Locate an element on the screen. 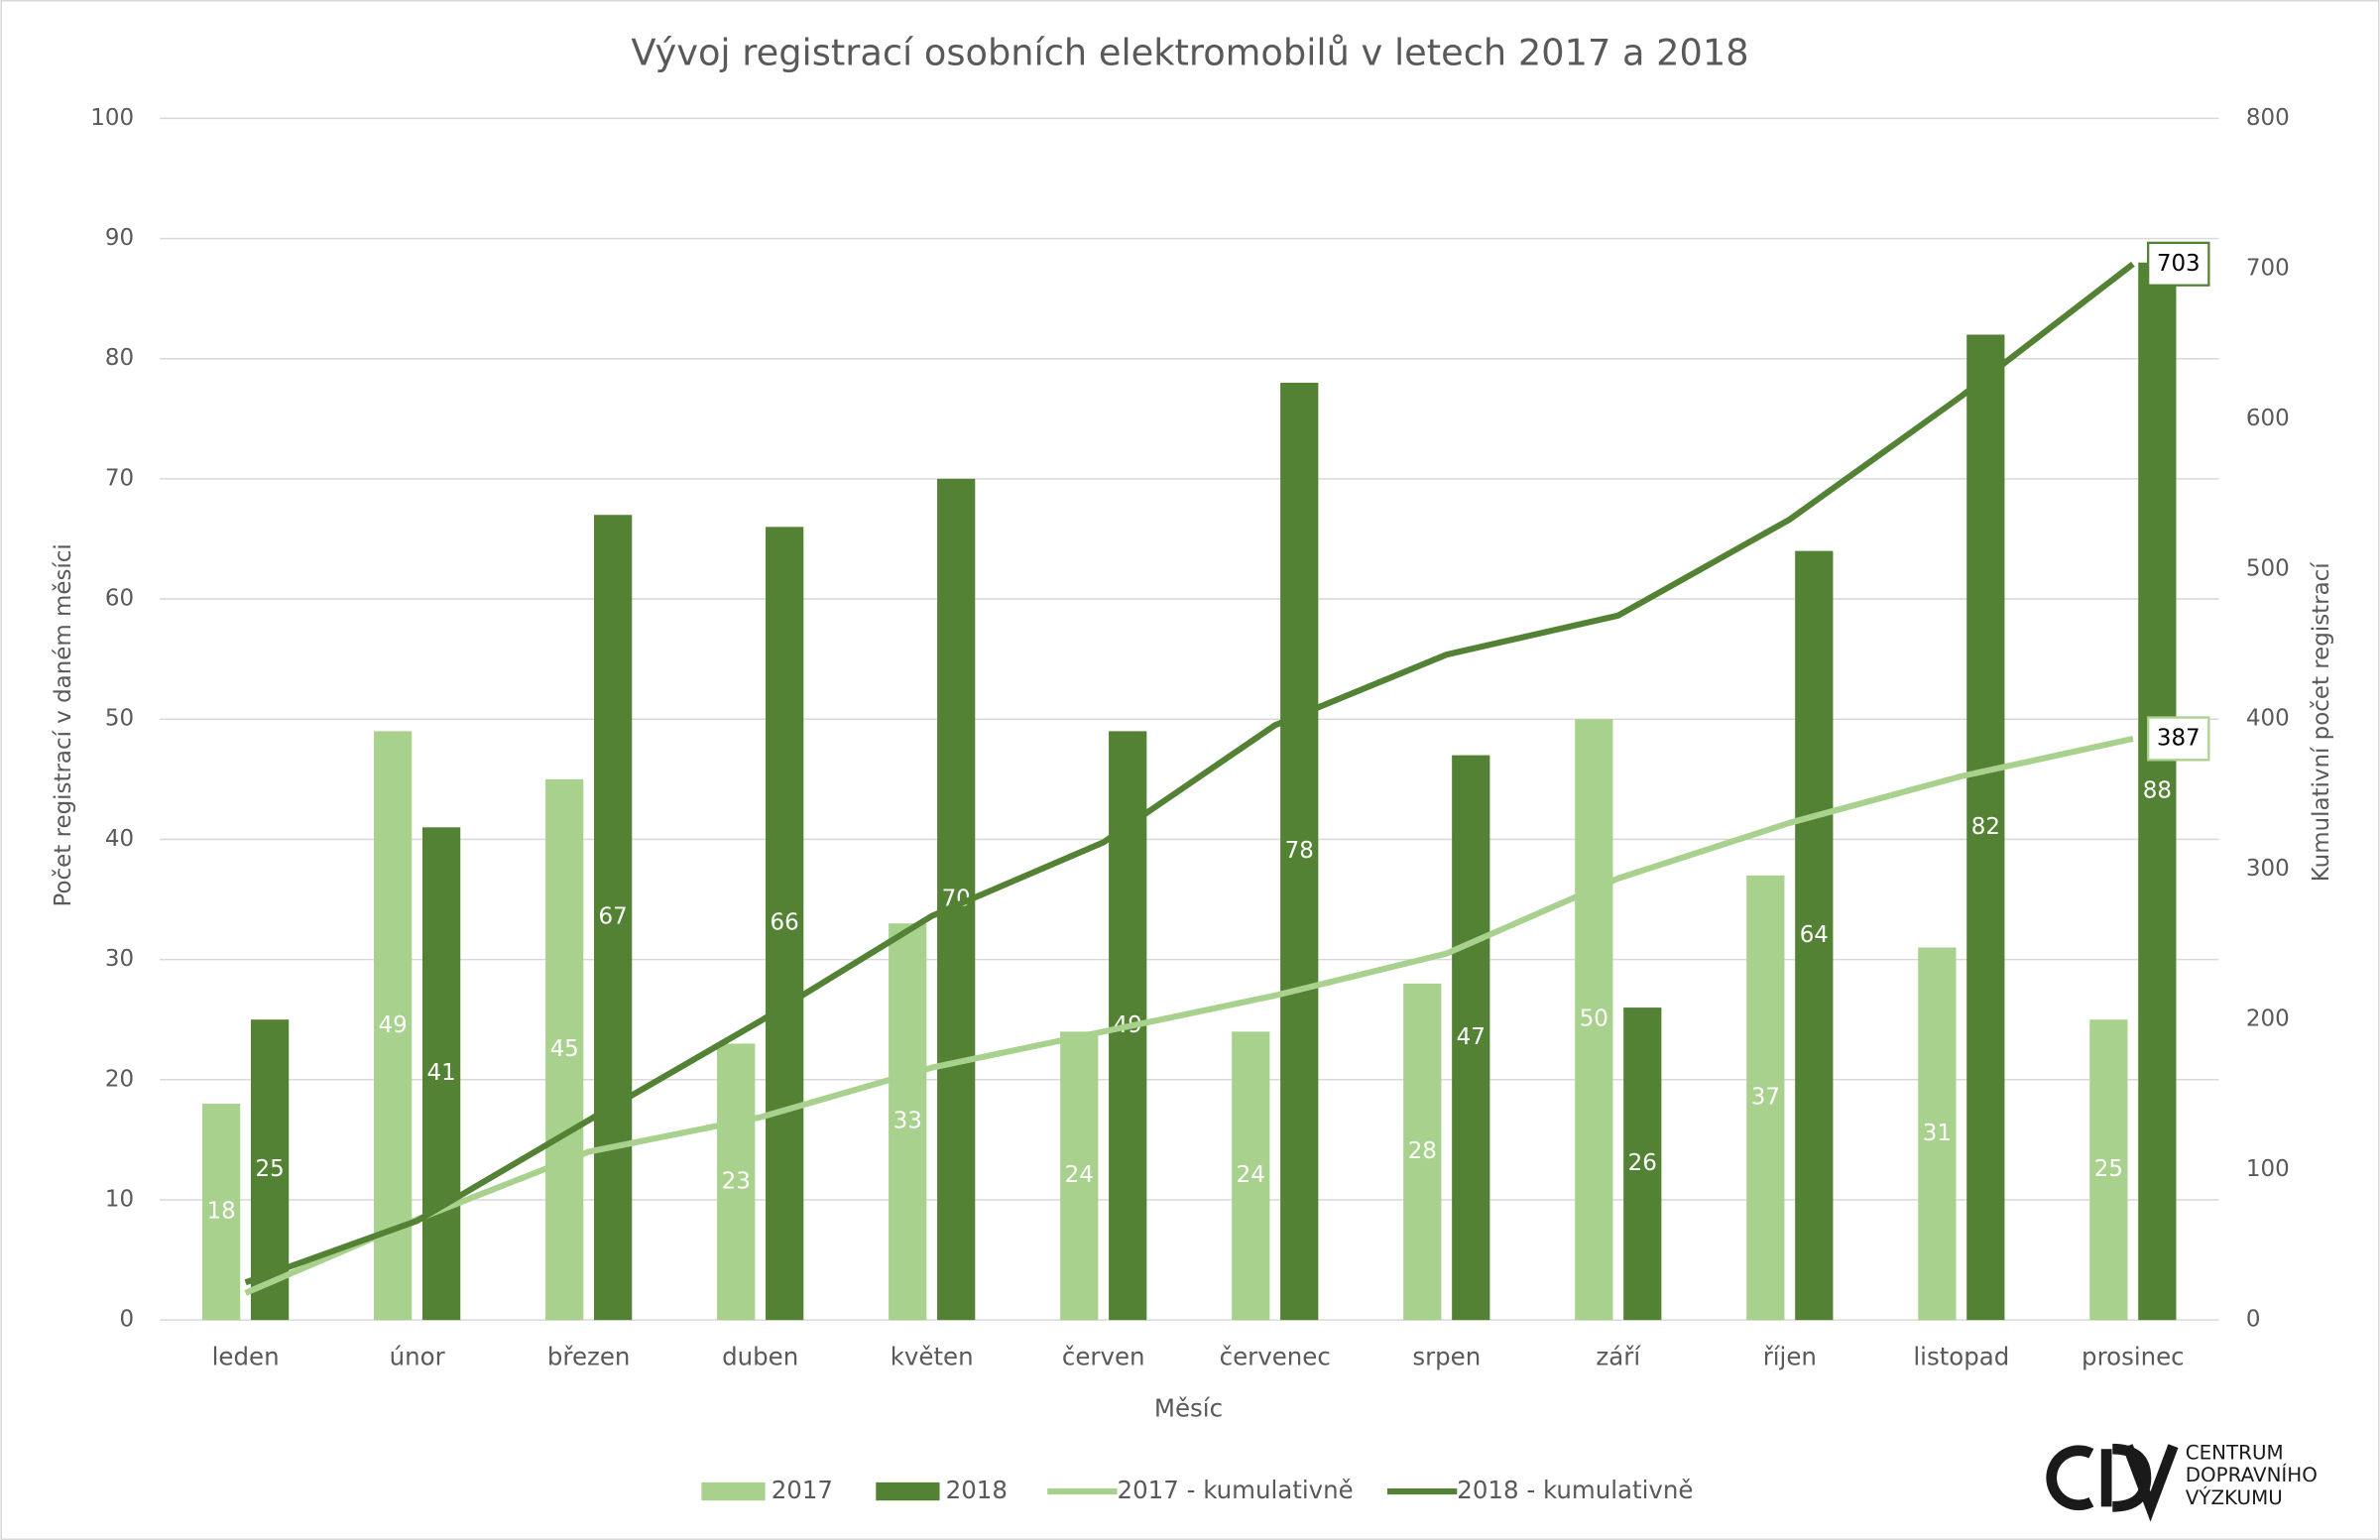 The width and height of the screenshot is (2380, 1540). data-label: 66 is located at coordinates (785, 923).